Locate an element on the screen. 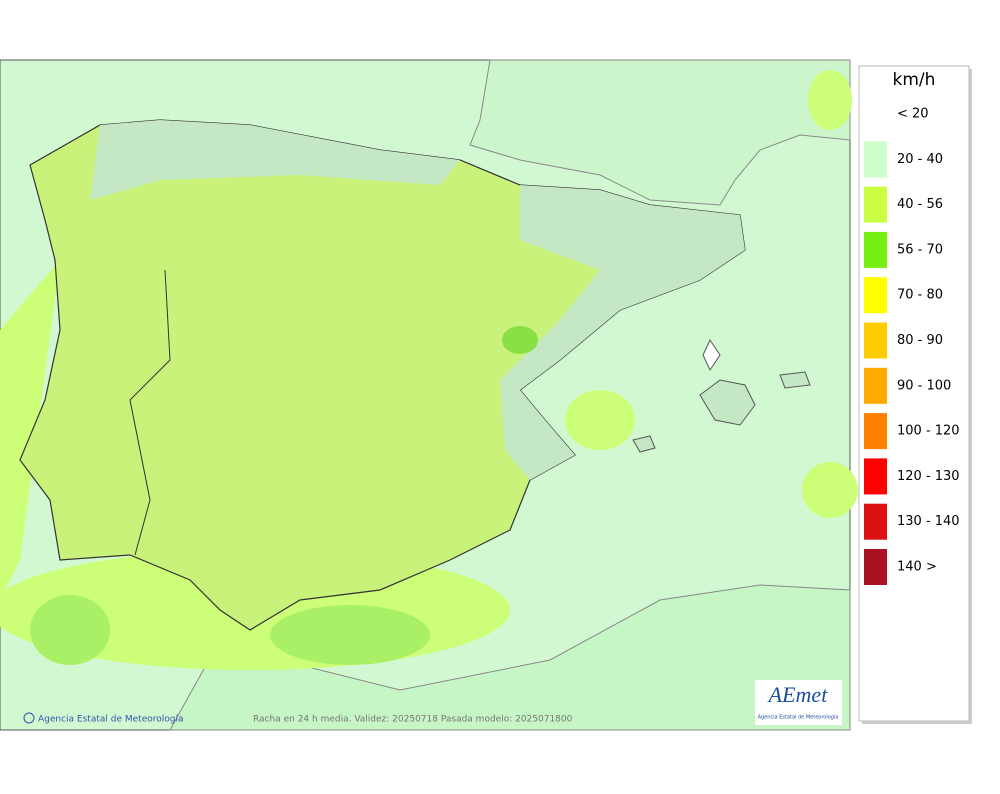 This screenshot has width=1000, height=794. logo-name: AEmet is located at coordinates (798, 694).